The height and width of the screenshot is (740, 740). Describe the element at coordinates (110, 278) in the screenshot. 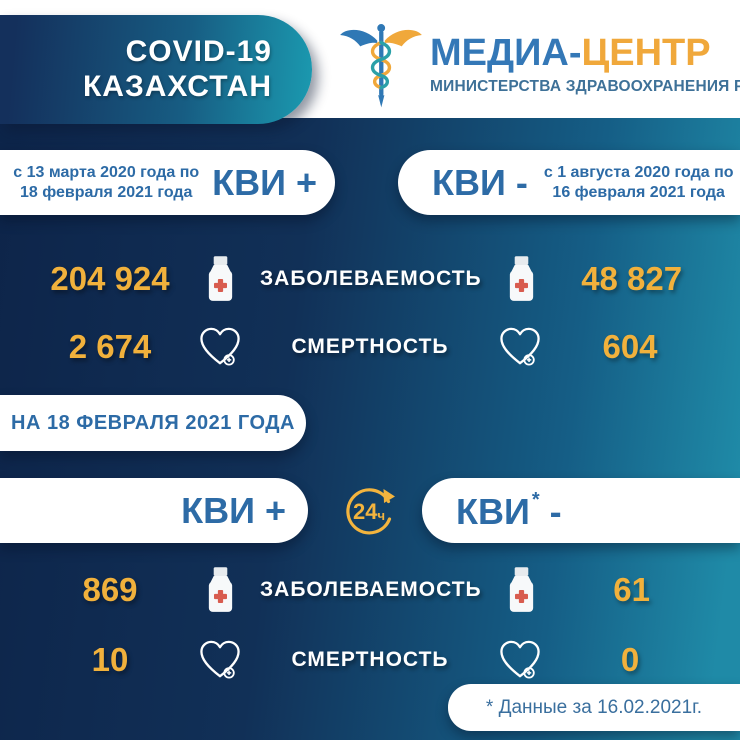

I see `cumulative-incidence-positive-value: 204 924` at that location.